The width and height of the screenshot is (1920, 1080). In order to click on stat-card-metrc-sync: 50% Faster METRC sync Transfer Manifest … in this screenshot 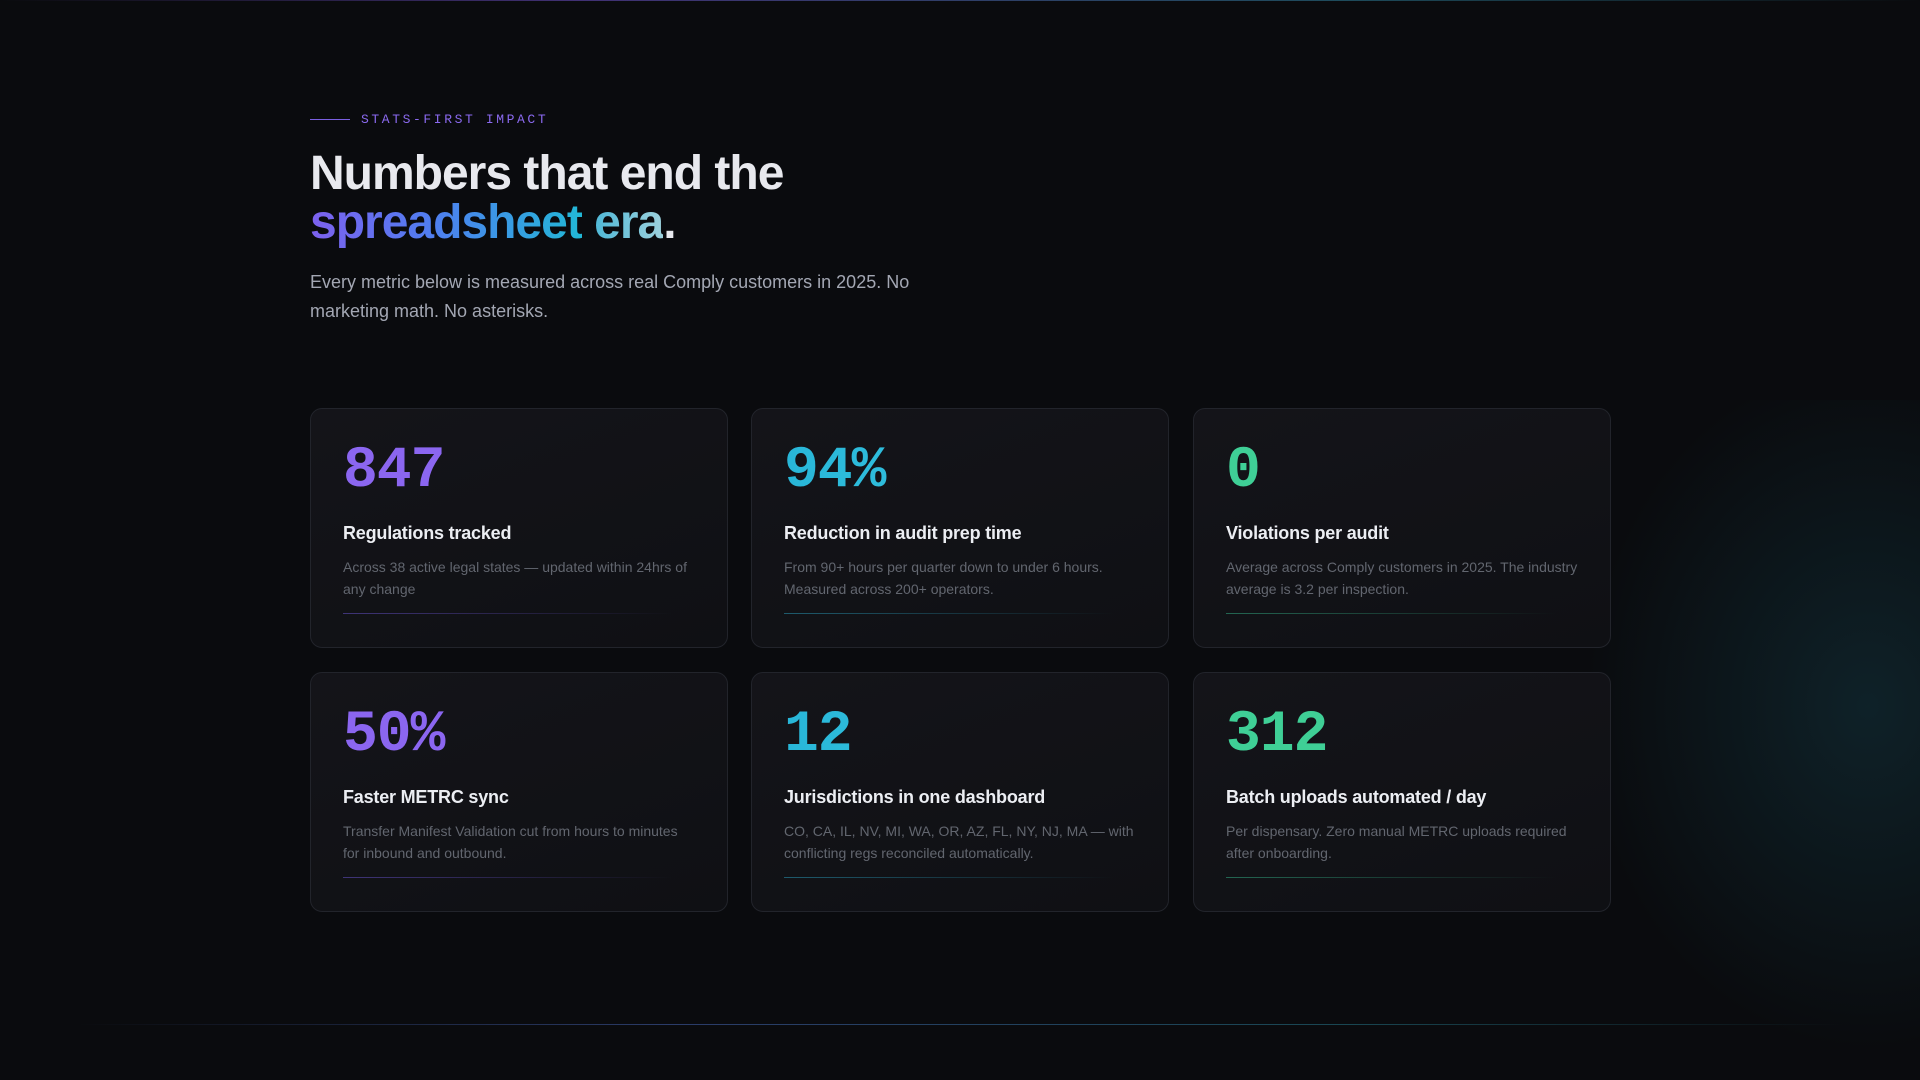, I will do `click(519, 792)`.